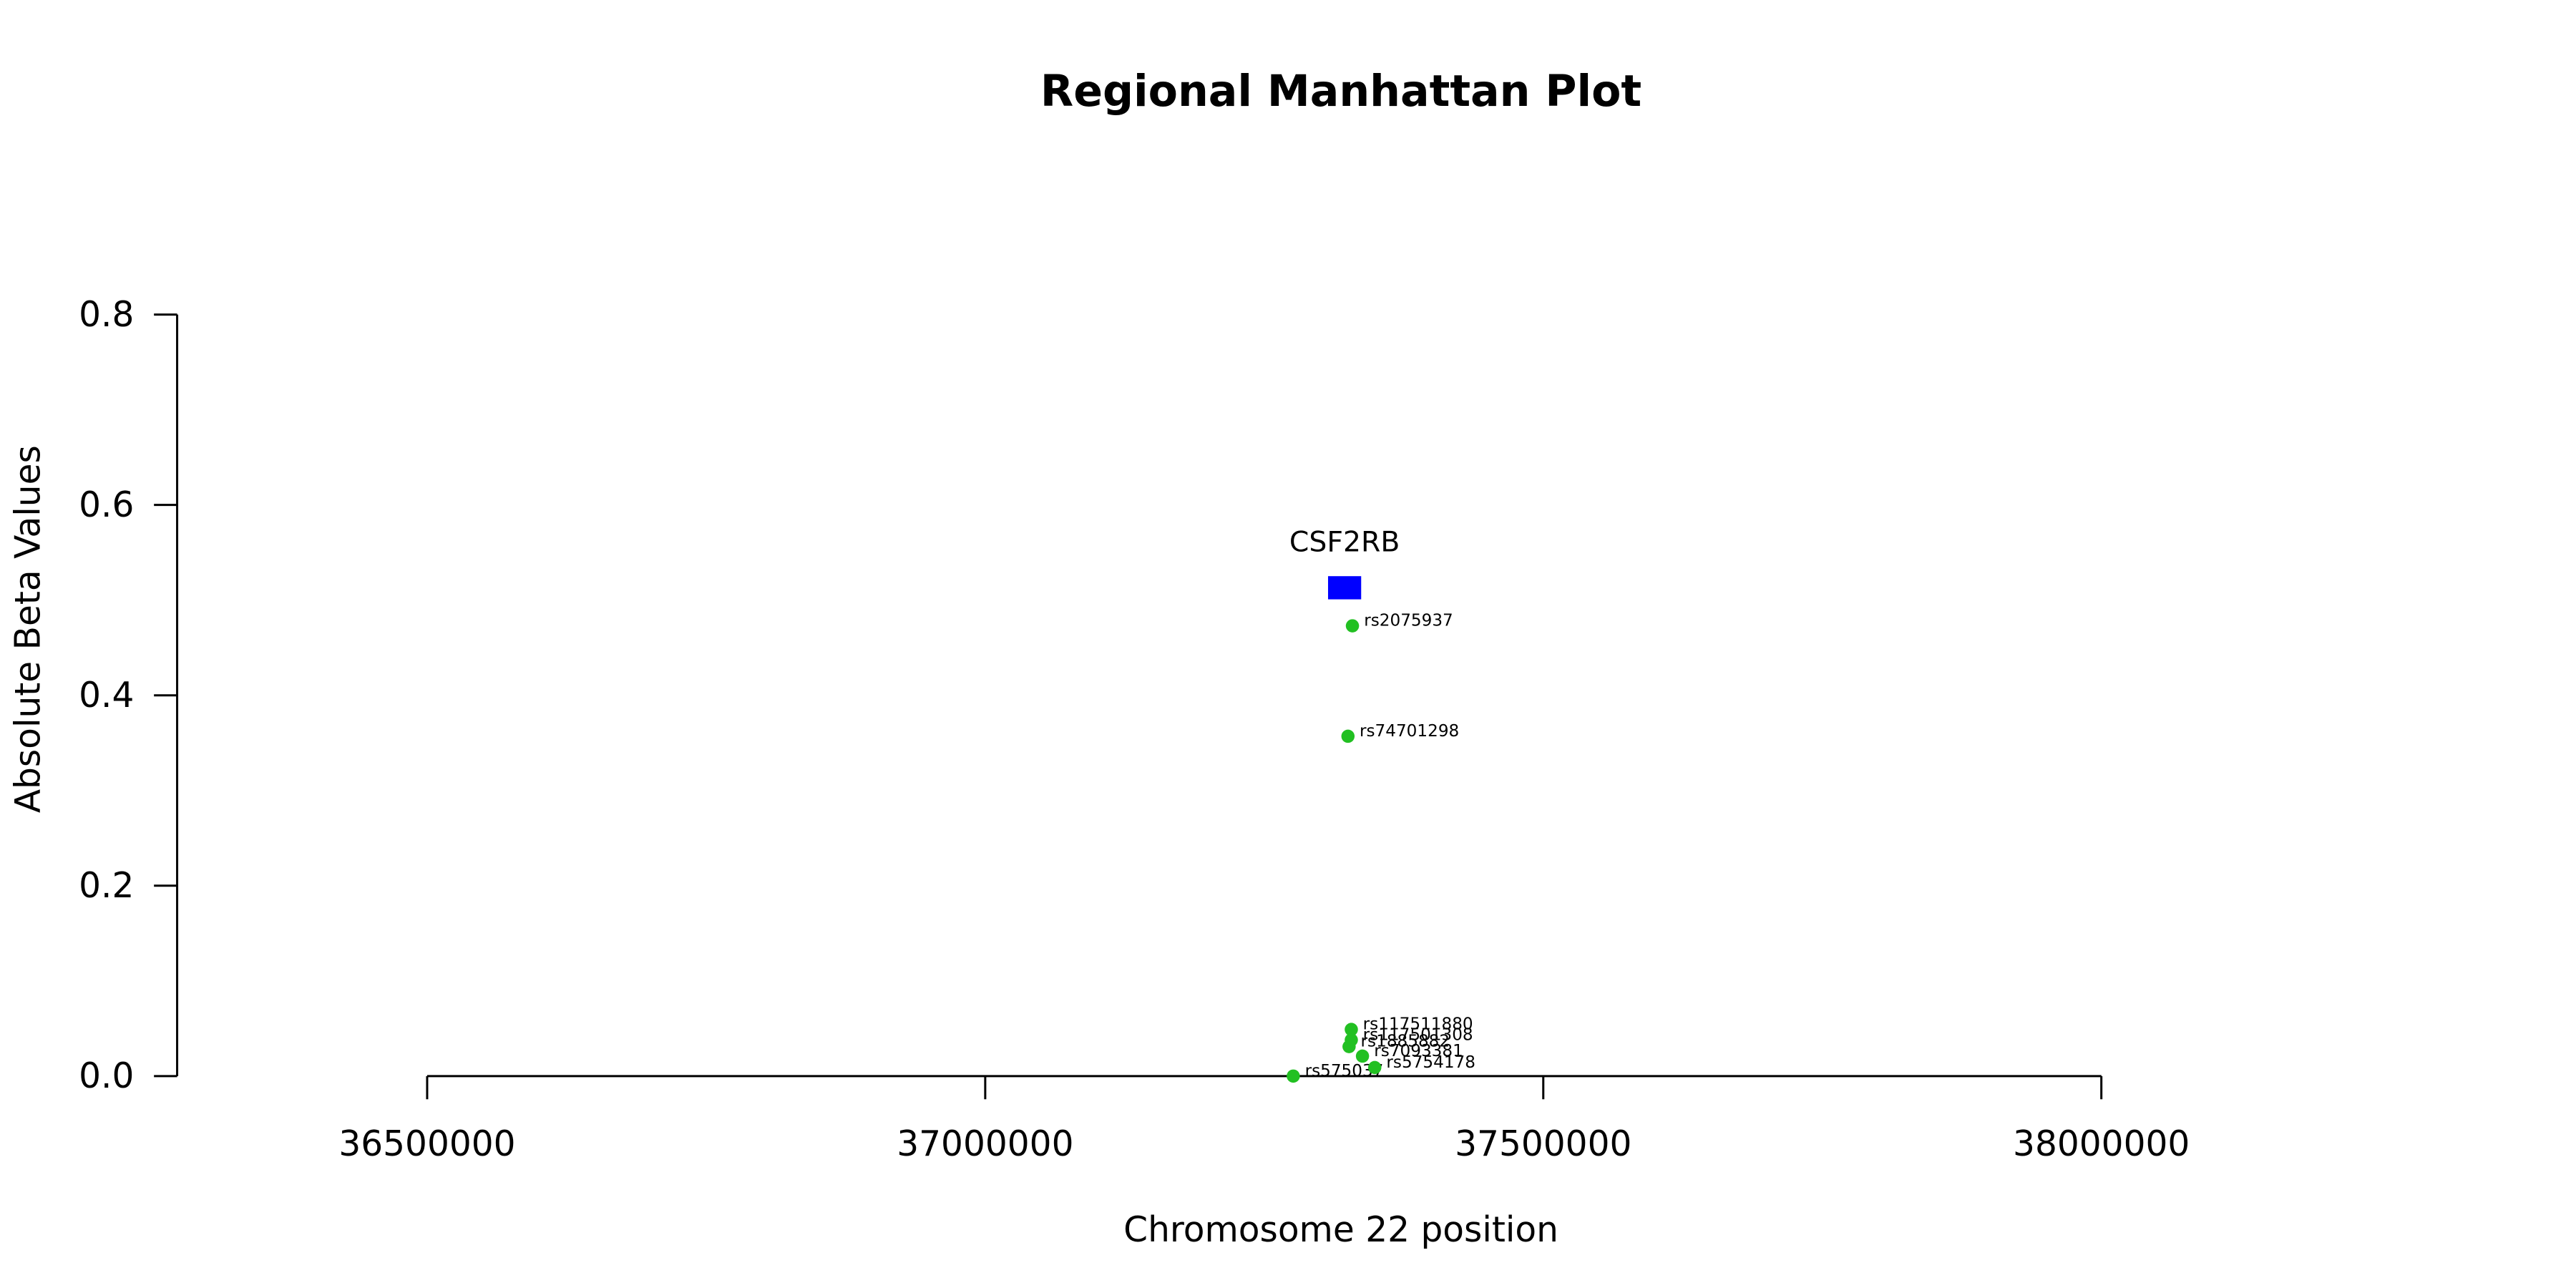  Describe the element at coordinates (1409, 731) in the screenshot. I see `snp-label: rs74701298` at that location.